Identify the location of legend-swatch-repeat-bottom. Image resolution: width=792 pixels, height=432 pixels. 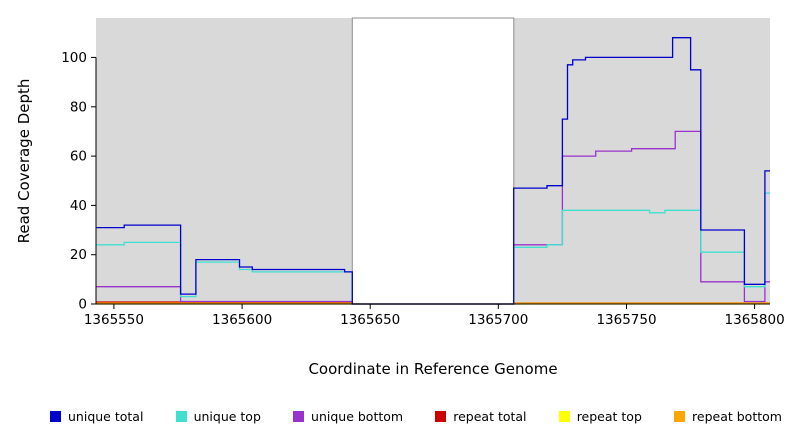
(680, 416).